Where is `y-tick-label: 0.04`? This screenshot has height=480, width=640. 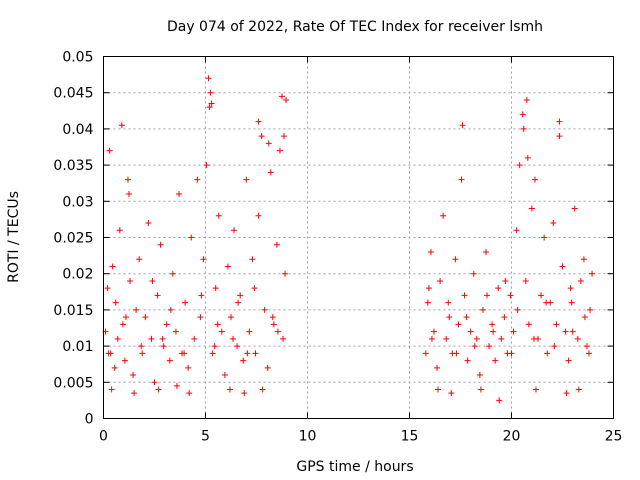 y-tick-label: 0.04 is located at coordinates (77, 130).